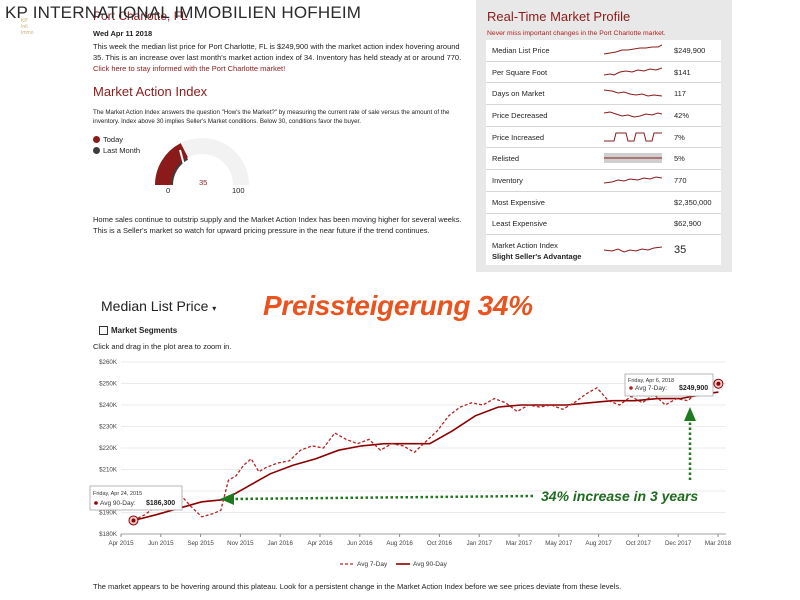 This screenshot has height=600, width=800. I want to click on sparkline-per-square-foot, so click(633, 71).